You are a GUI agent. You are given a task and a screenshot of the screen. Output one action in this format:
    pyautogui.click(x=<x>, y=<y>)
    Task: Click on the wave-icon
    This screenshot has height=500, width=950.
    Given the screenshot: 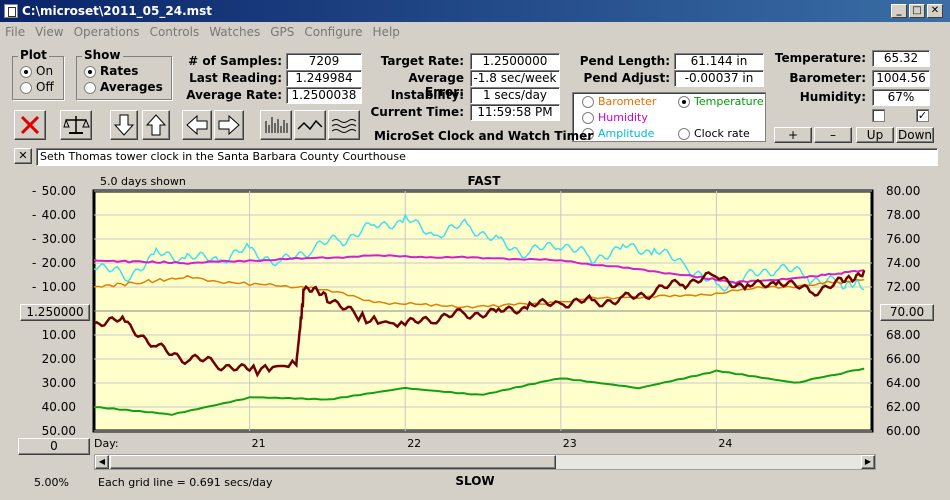 What is the action you would take?
    pyautogui.click(x=344, y=126)
    